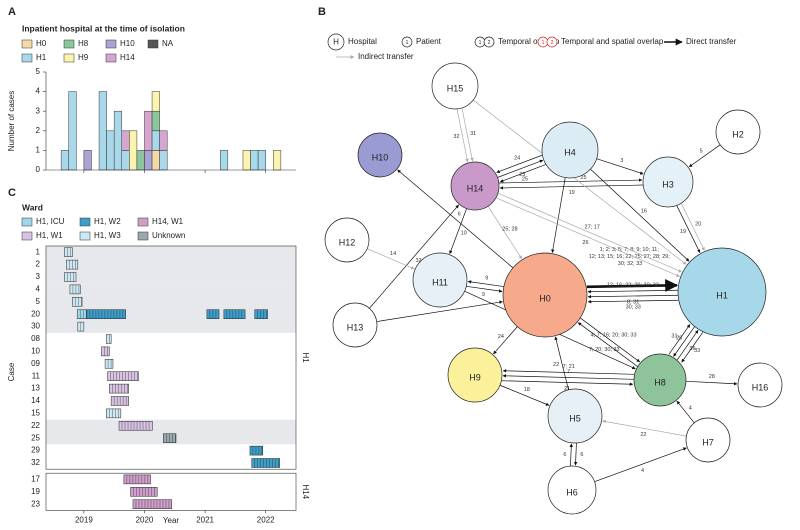  Describe the element at coordinates (569, 367) in the screenshot. I see `edge-label: 7; 21` at that location.